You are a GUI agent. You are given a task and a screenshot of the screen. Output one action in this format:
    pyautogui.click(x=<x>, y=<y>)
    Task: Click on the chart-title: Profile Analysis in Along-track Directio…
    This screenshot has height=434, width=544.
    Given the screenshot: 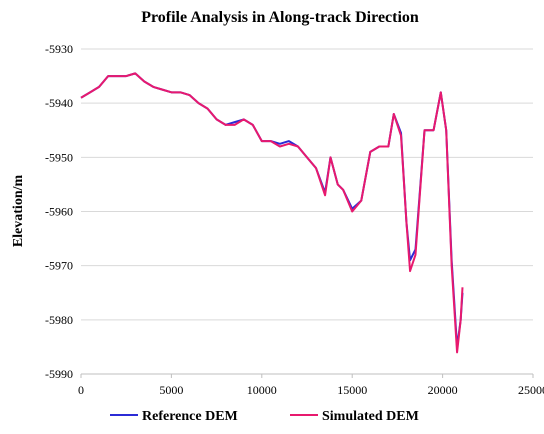 What is the action you would take?
    pyautogui.click(x=280, y=17)
    